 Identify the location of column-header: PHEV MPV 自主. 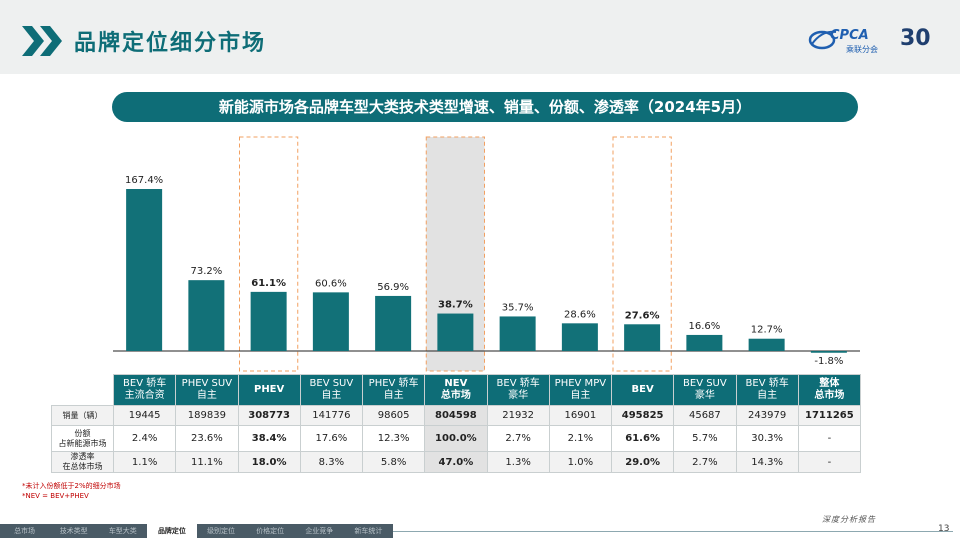
(580, 390).